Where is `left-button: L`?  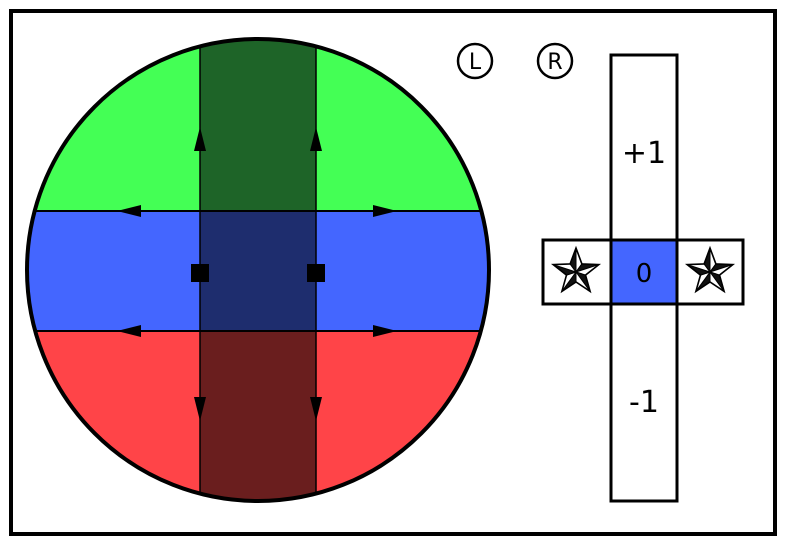 left-button: L is located at coordinates (475, 61).